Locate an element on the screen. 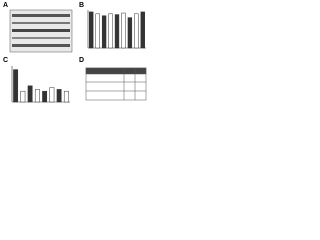 The width and height of the screenshot is (320, 240). panel-label: B is located at coordinates (81, 5).